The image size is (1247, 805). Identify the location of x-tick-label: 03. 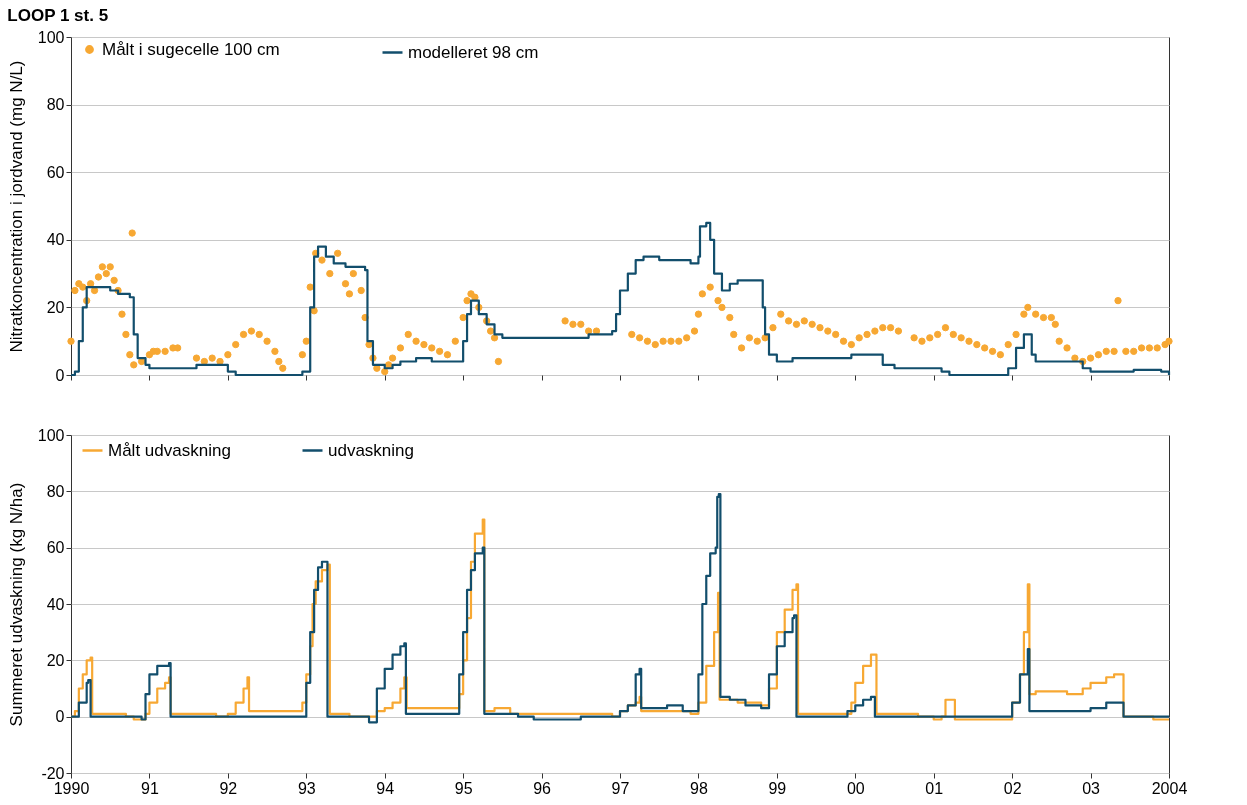
(1091, 788).